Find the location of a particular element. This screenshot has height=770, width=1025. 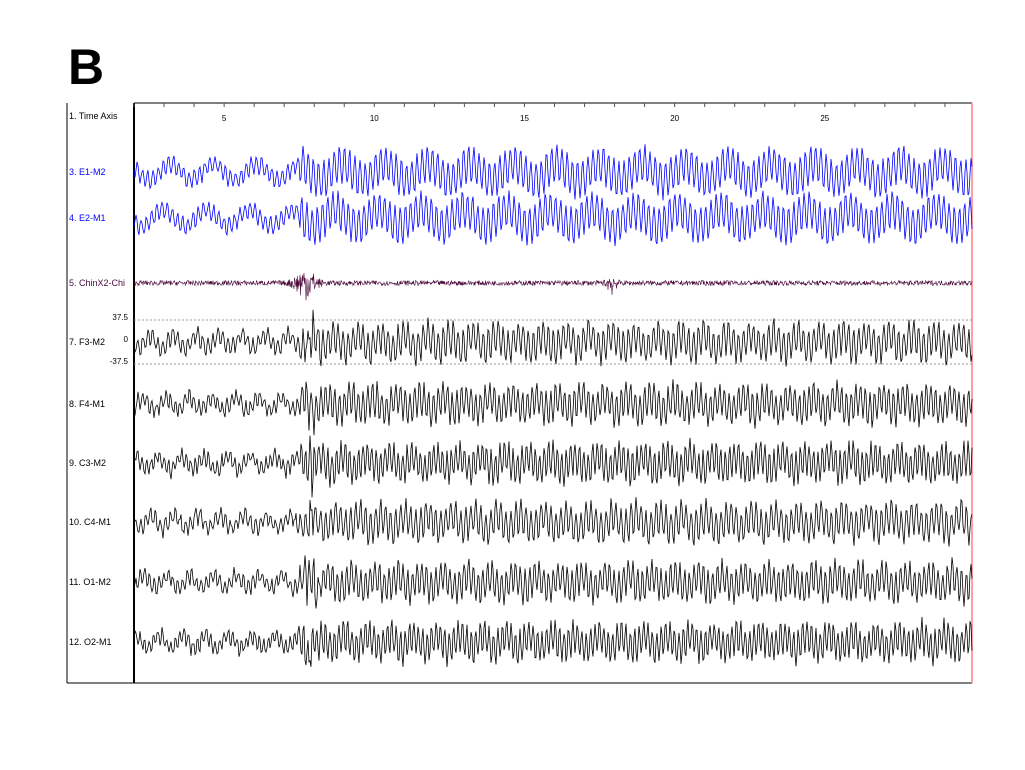

scale-label: 37.5 is located at coordinates (120, 317).